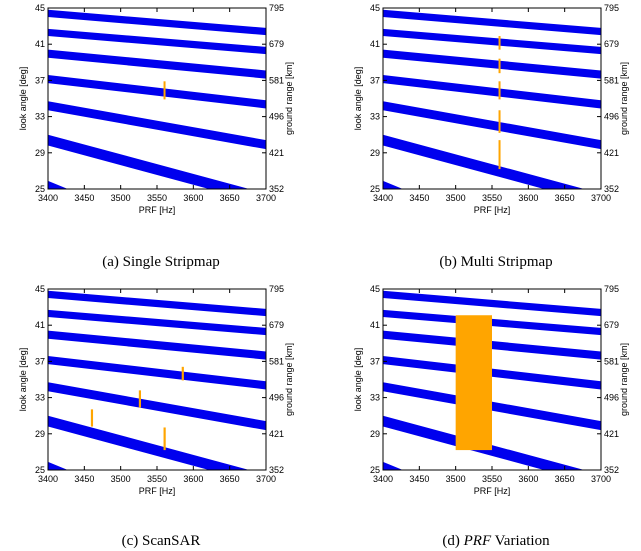  I want to click on panel-caption: (a) Single Stripmap, so click(160, 262).